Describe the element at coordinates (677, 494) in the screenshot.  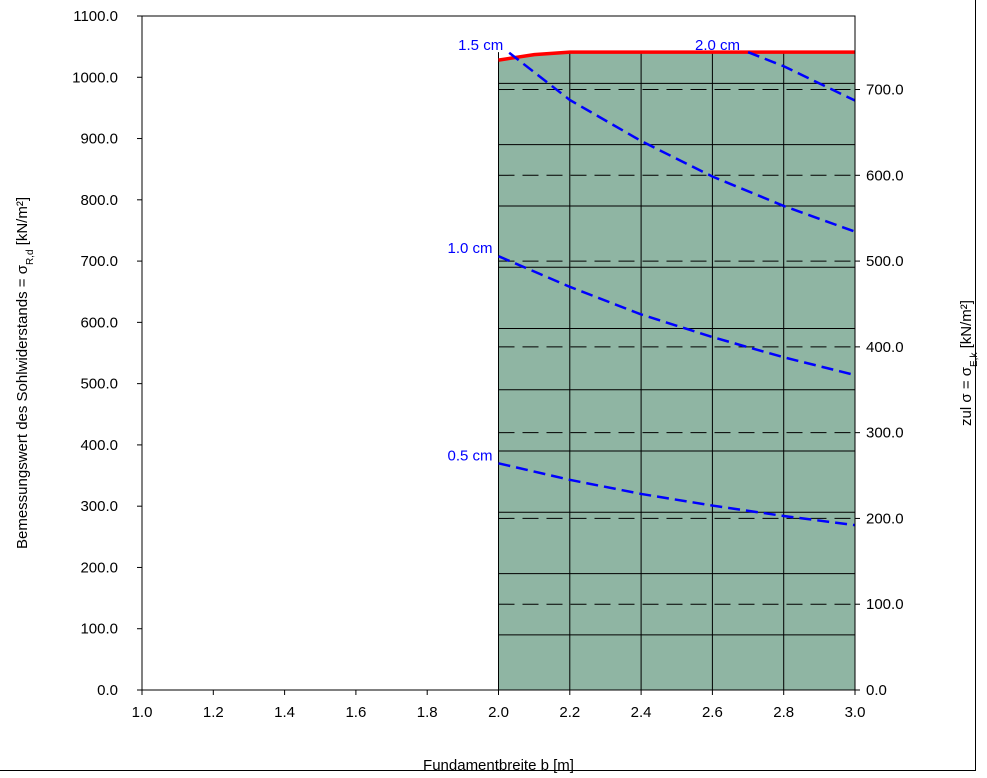
I see `settlement-curve-05cm` at that location.